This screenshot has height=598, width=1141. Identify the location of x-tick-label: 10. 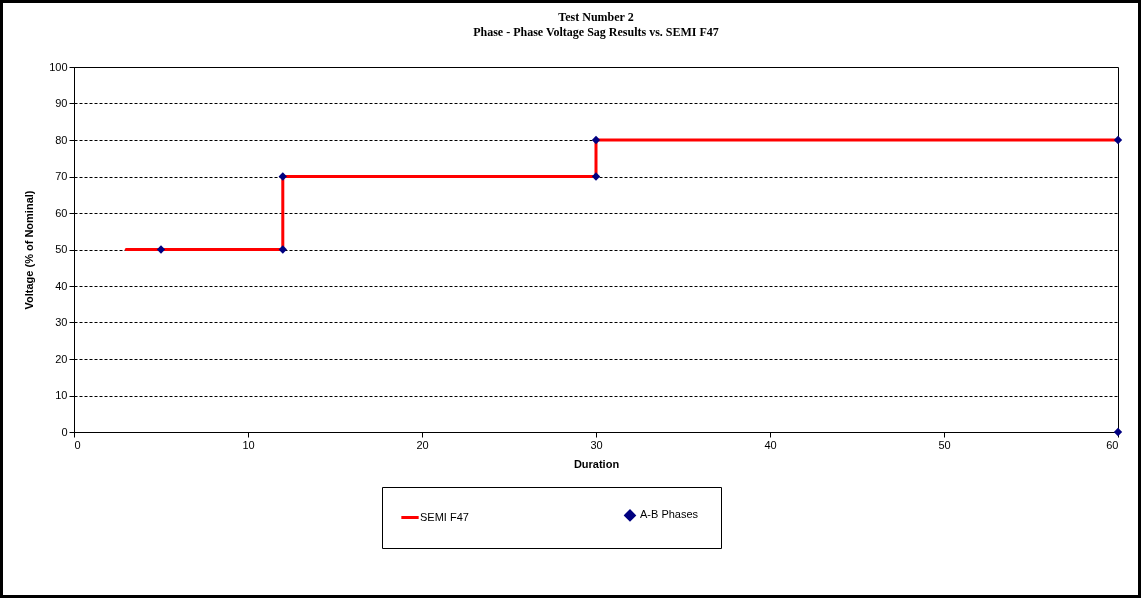
(248, 444).